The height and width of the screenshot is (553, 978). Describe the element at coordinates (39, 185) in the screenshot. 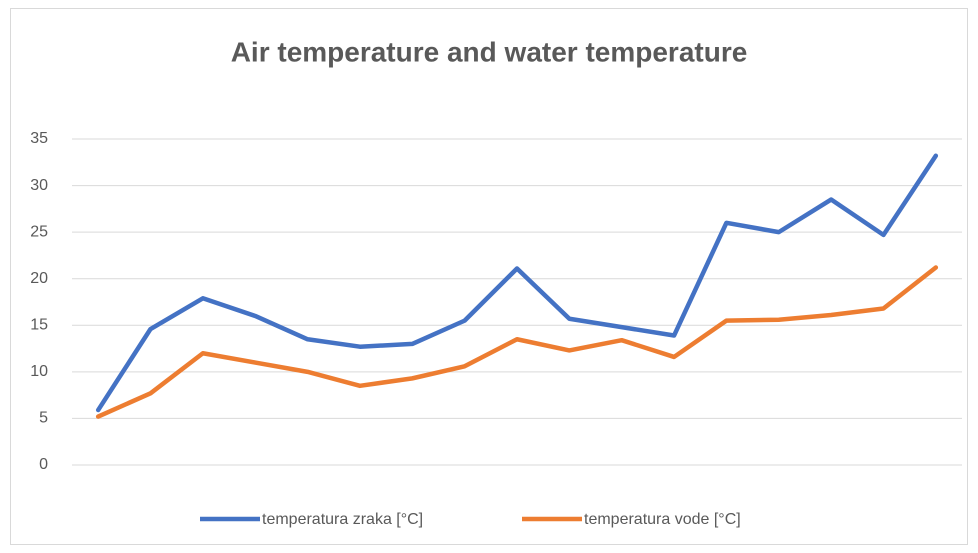

I see `y-tick-label: 30` at that location.